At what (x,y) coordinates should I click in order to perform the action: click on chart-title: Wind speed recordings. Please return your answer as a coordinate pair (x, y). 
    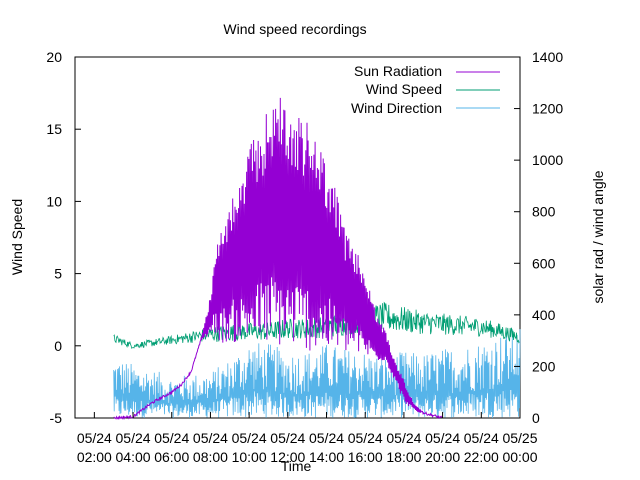
    Looking at the image, I should click on (294, 29).